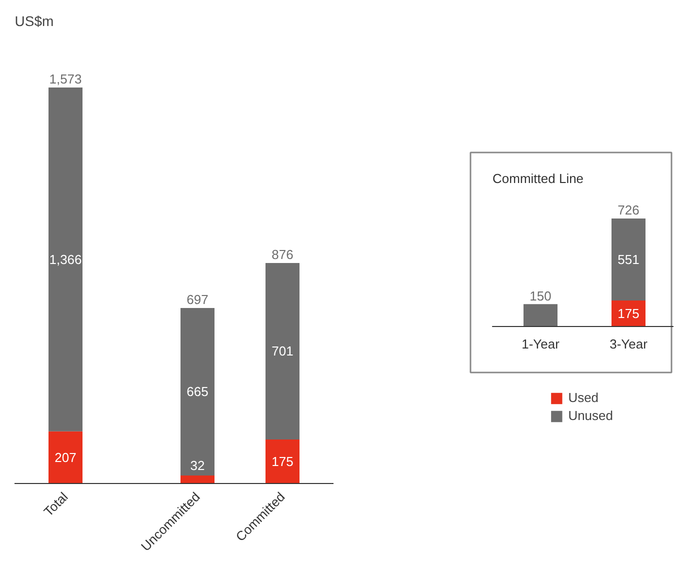  What do you see at coordinates (583, 397) in the screenshot?
I see `legend-label: Used` at bounding box center [583, 397].